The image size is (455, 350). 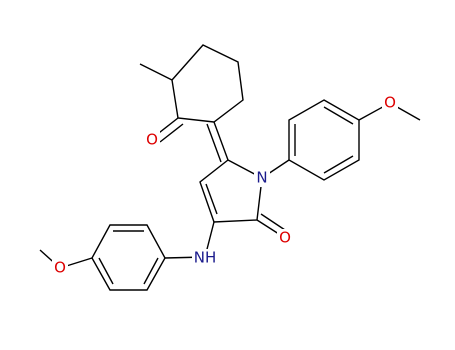 I want to click on atom-label: N, so click(x=261, y=178).